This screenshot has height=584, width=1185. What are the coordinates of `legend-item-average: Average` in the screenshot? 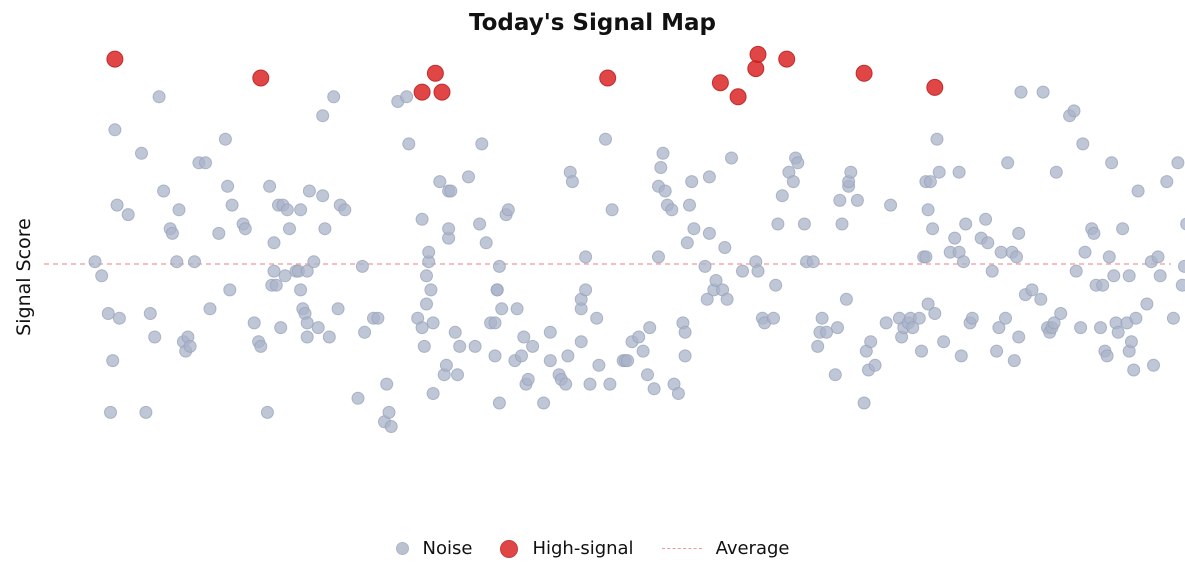 It's located at (725, 548).